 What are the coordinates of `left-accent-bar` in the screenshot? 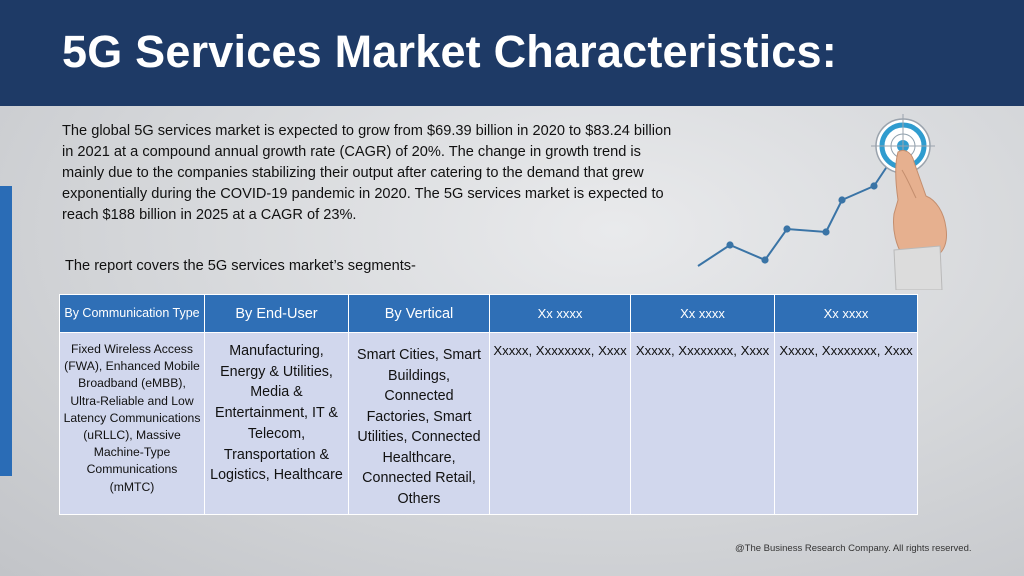 It's located at (6, 331).